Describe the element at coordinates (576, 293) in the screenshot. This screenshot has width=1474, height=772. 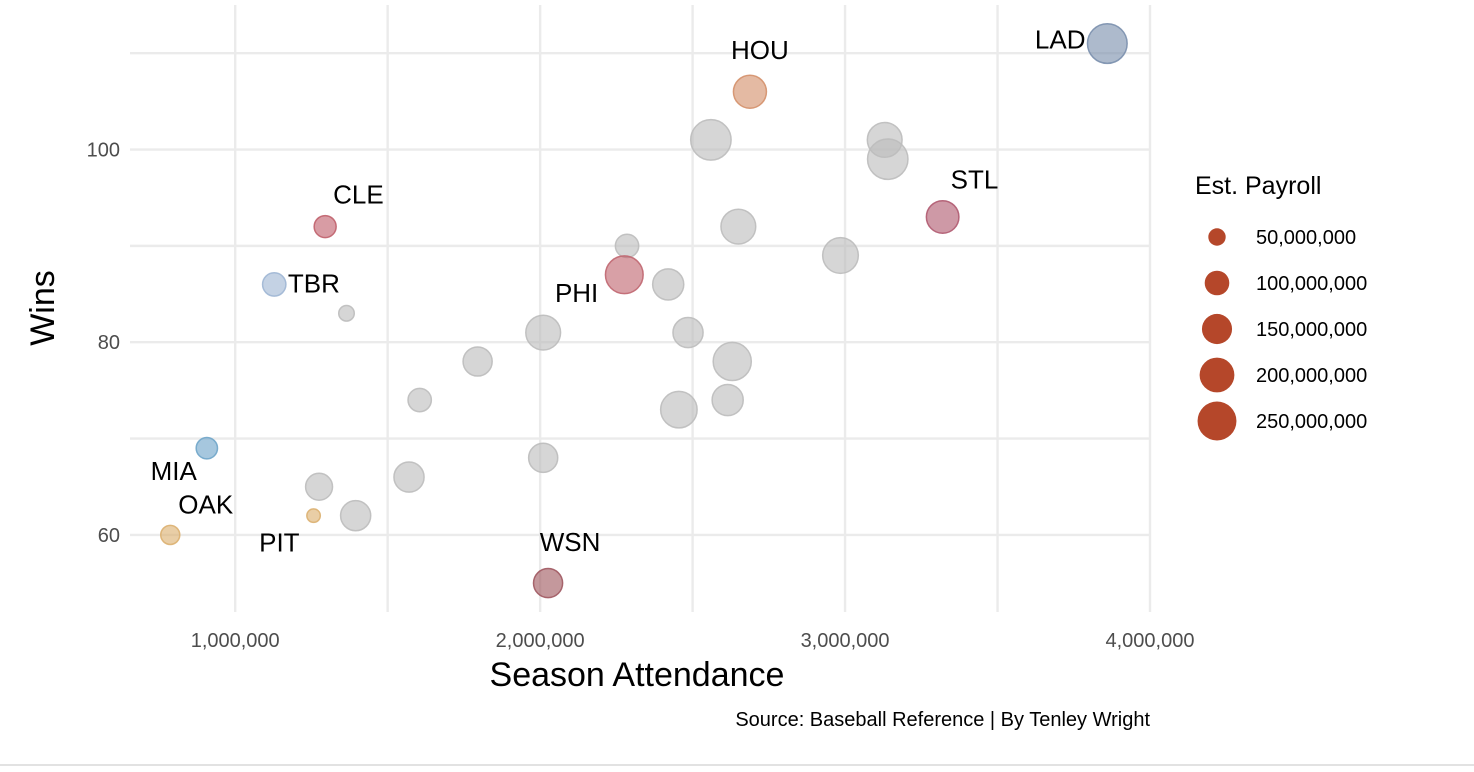
I see `team-label-phi: PHI` at that location.